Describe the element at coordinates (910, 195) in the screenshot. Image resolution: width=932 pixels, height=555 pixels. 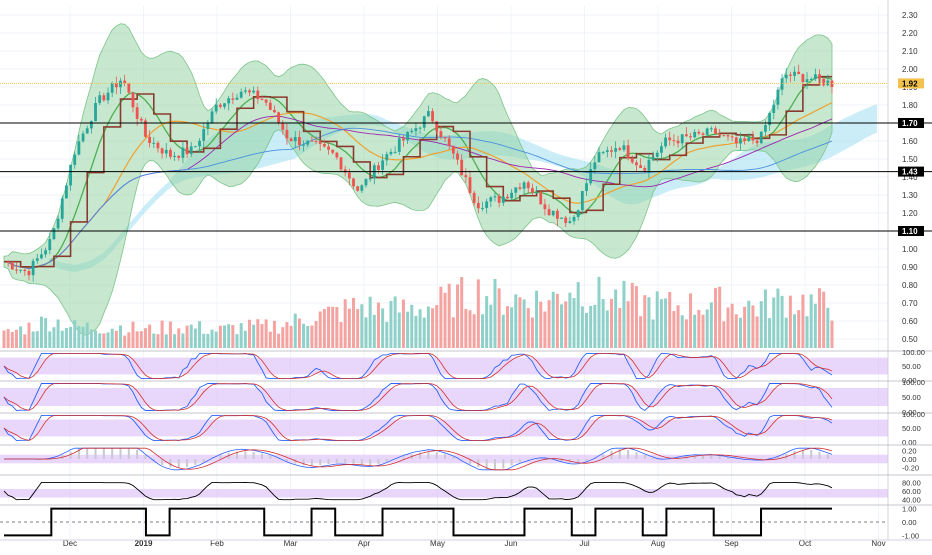
I see `price-tick-label: 1.30` at that location.